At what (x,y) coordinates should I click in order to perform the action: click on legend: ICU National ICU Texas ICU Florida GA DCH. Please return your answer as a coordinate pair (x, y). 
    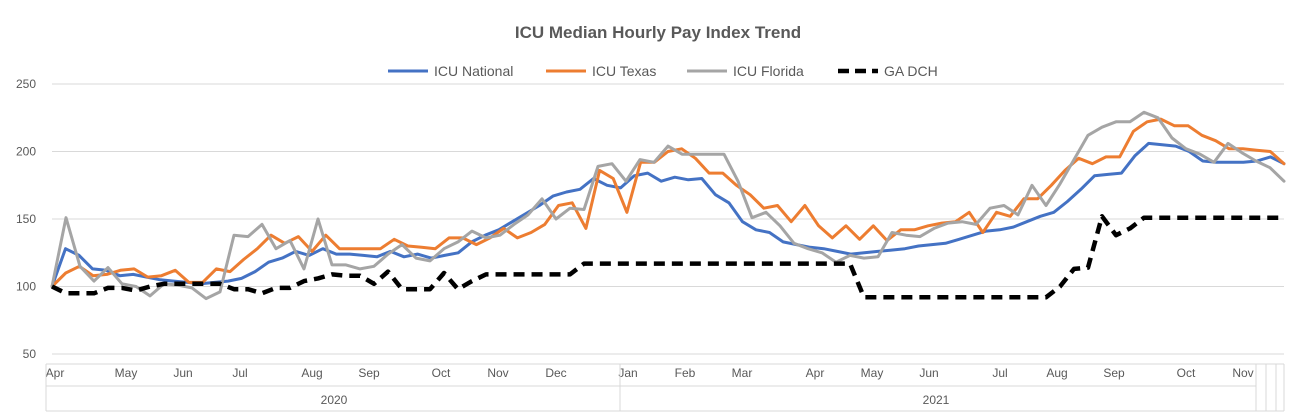
    Looking at the image, I should click on (663, 71).